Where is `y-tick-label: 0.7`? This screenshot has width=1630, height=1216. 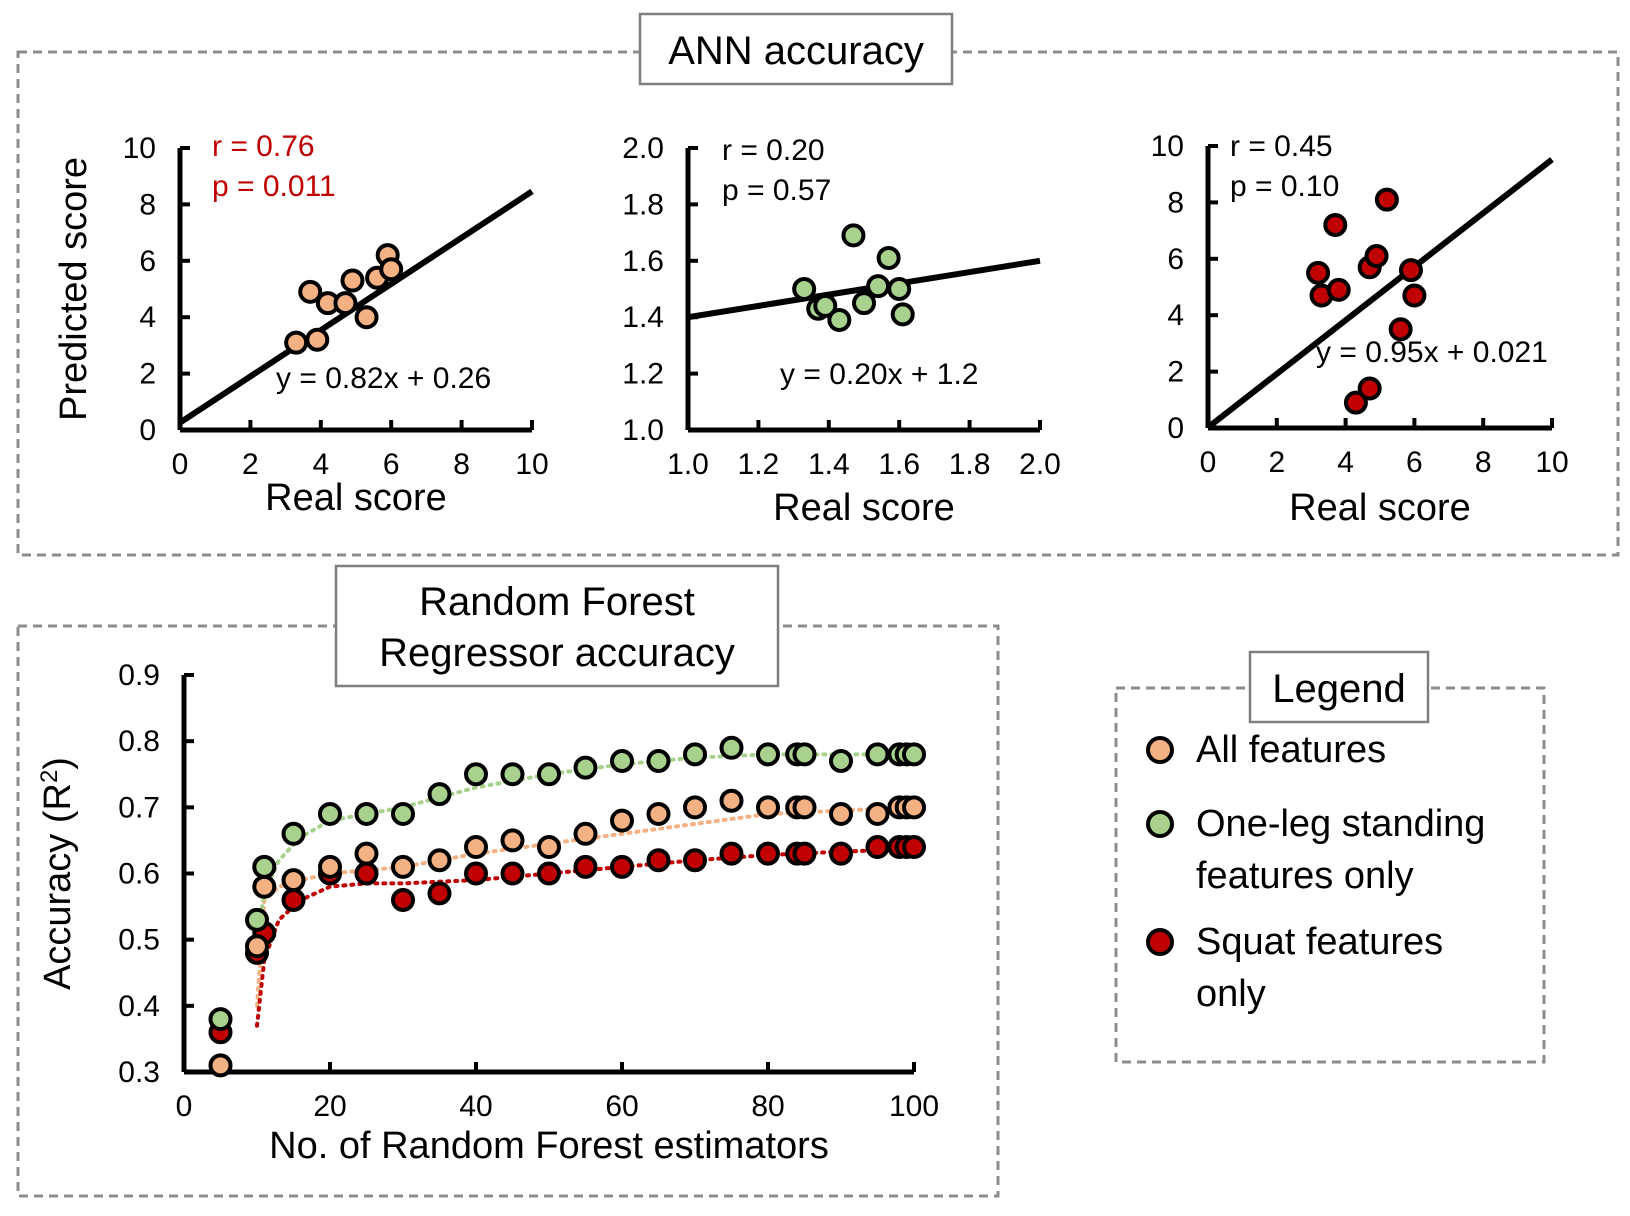 y-tick-label: 0.7 is located at coordinates (139, 807).